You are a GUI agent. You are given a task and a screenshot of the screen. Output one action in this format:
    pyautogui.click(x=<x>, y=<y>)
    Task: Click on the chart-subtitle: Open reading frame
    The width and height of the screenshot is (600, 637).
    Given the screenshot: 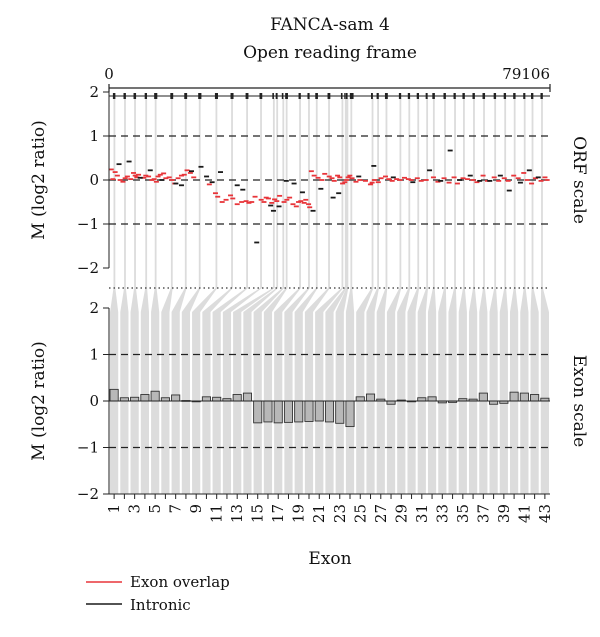 What is the action you would take?
    pyautogui.click(x=330, y=53)
    